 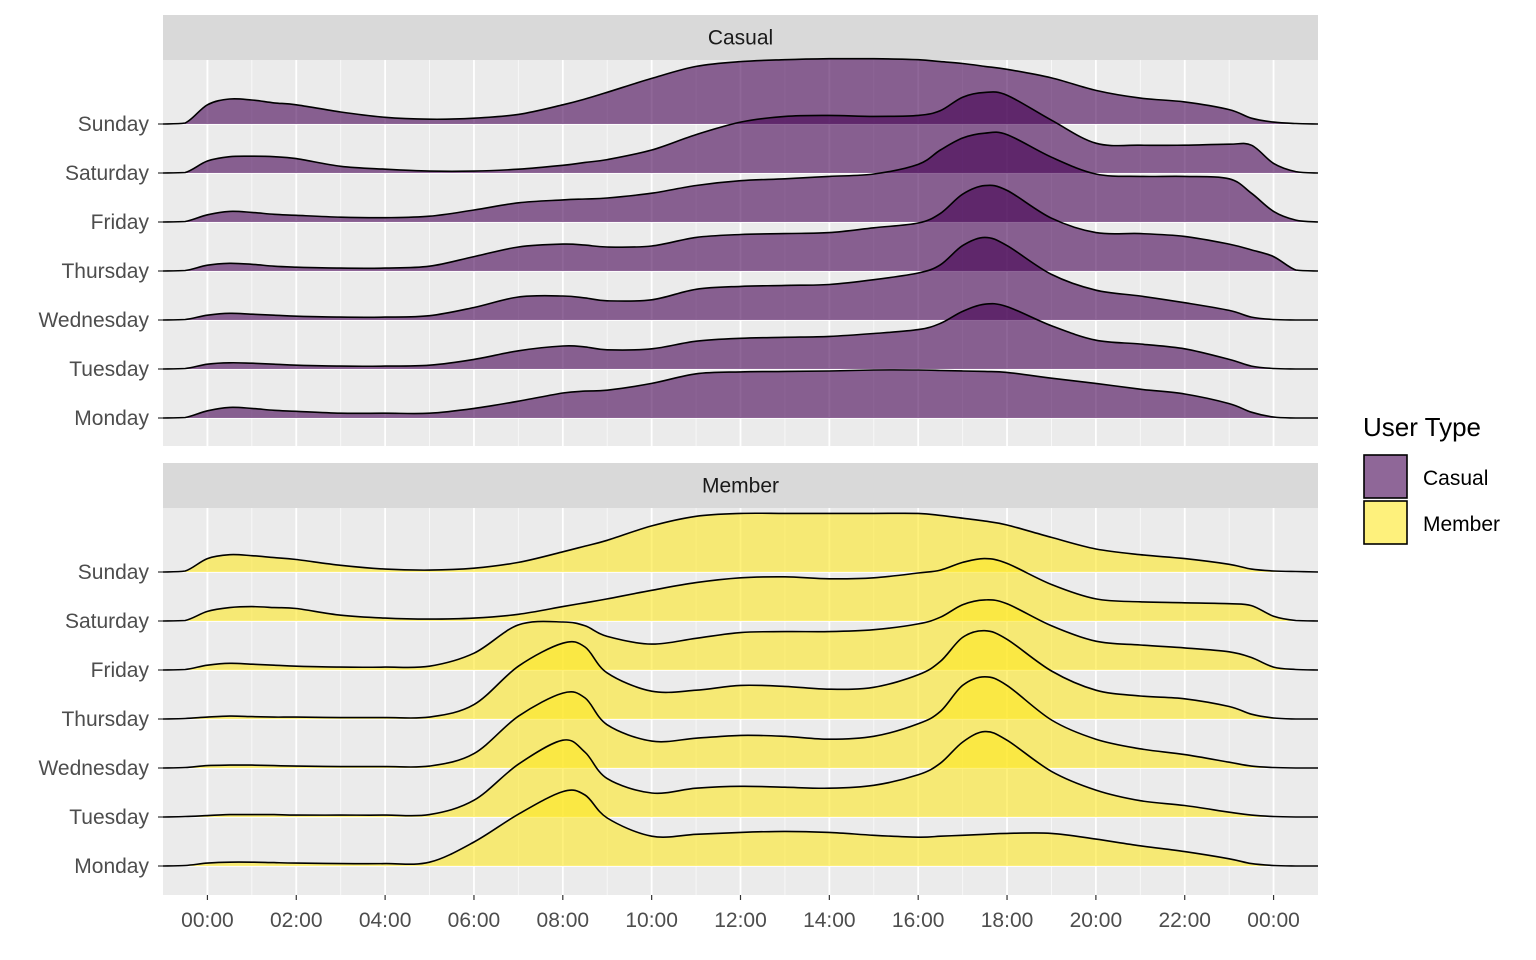 What do you see at coordinates (918, 920) in the screenshot?
I see `x-tick-label: 16:00` at bounding box center [918, 920].